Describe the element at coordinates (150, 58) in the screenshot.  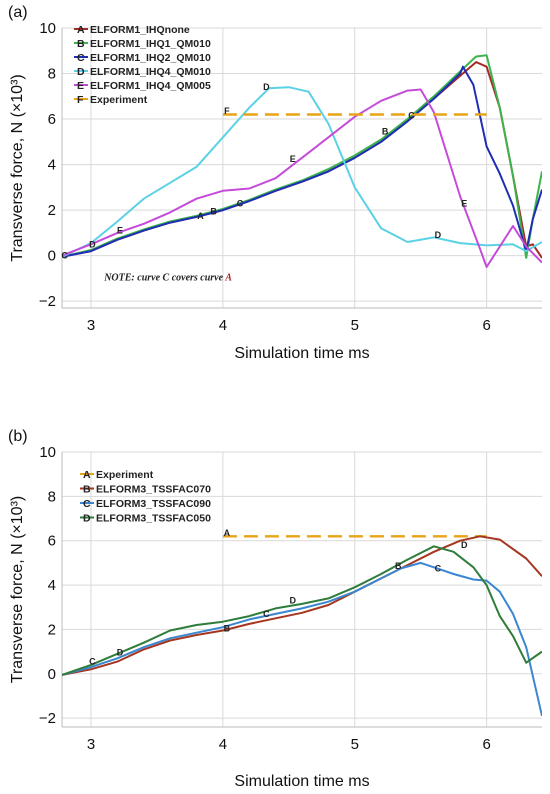
I see `legend-entry: ELFORM1_IHQ2_QM010` at that location.